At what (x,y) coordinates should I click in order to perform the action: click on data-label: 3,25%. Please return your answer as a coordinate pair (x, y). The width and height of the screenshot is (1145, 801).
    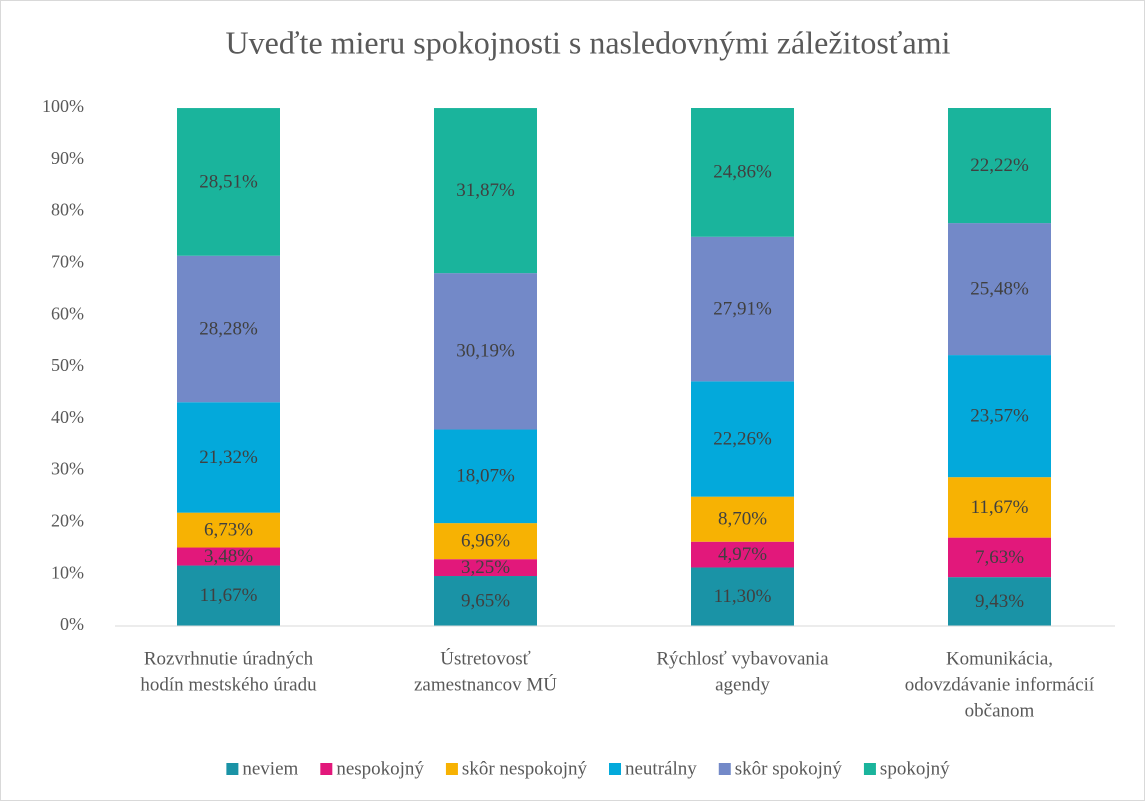
    Looking at the image, I should click on (485, 567).